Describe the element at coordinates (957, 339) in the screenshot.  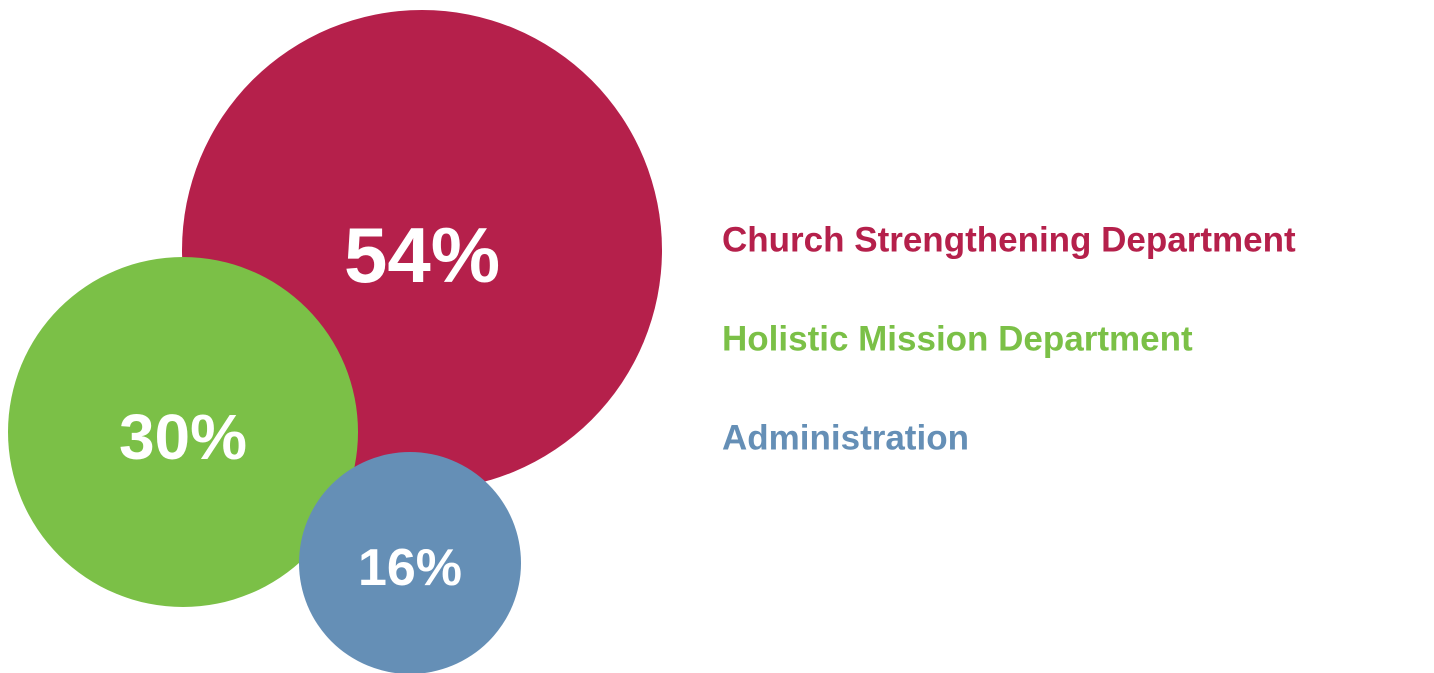
I see `legend-item-holistic-mission-department: Holistic Mission Department` at that location.